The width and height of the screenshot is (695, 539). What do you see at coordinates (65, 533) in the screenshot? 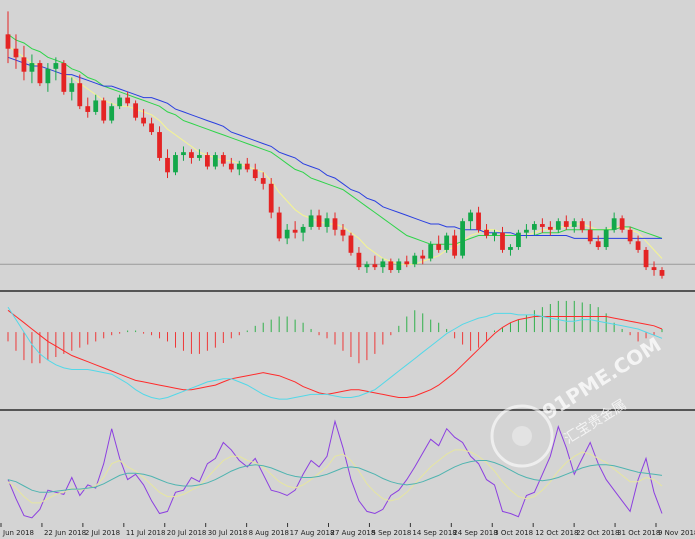
I see `x-axis-tick-label: 22 Jun 2018` at bounding box center [65, 533].